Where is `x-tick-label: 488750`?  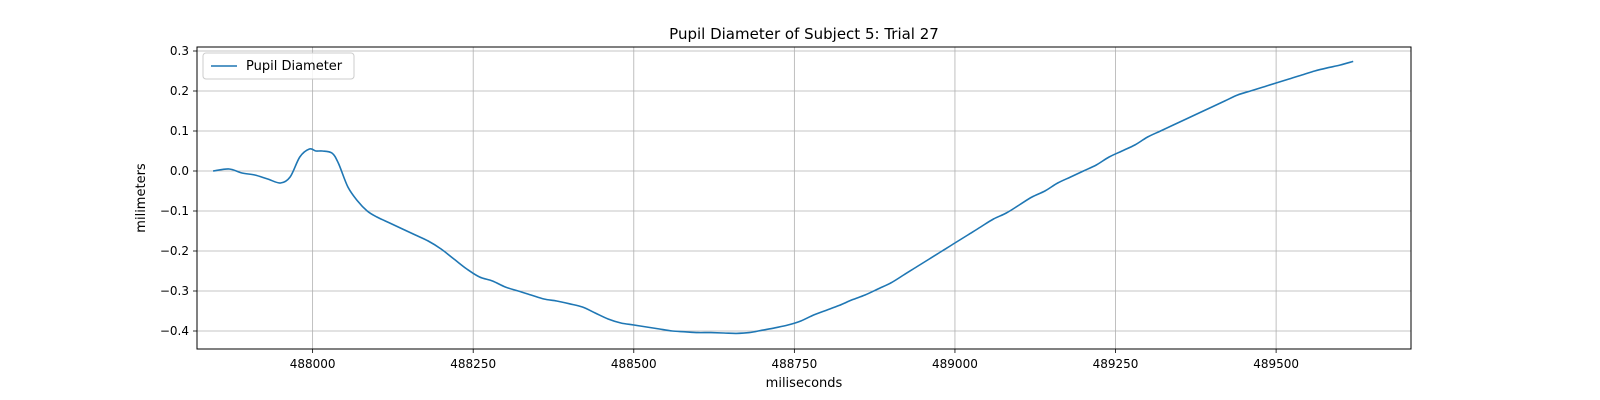
x-tick-label: 488750 is located at coordinates (794, 364).